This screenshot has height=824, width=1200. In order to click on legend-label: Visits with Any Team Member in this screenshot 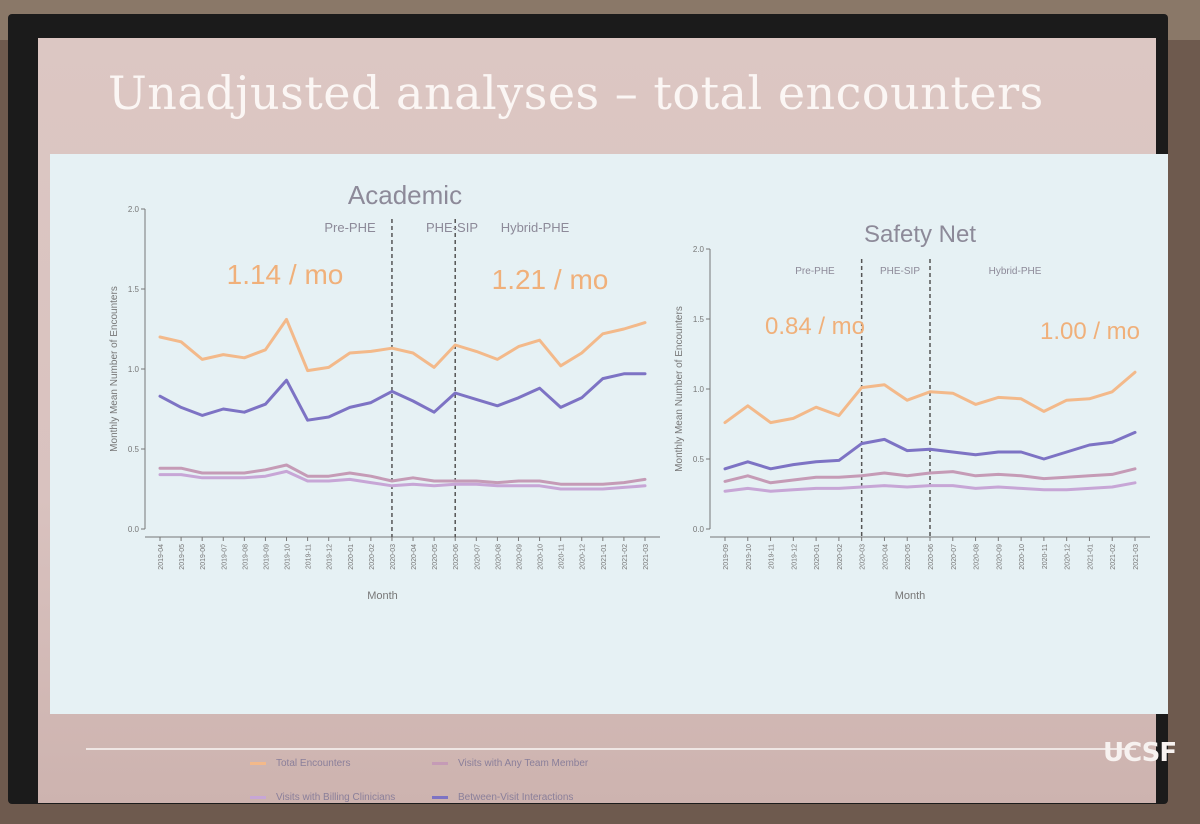, I will do `click(523, 763)`.